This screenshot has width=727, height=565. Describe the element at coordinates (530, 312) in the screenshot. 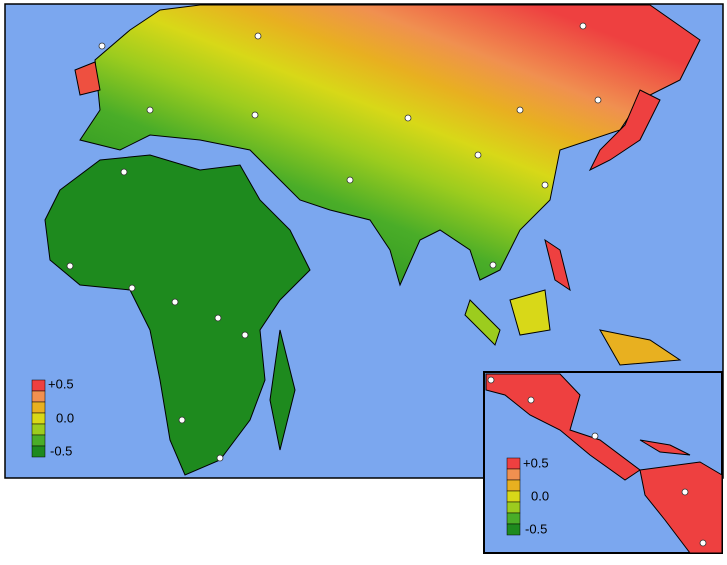

I see `borneo` at that location.